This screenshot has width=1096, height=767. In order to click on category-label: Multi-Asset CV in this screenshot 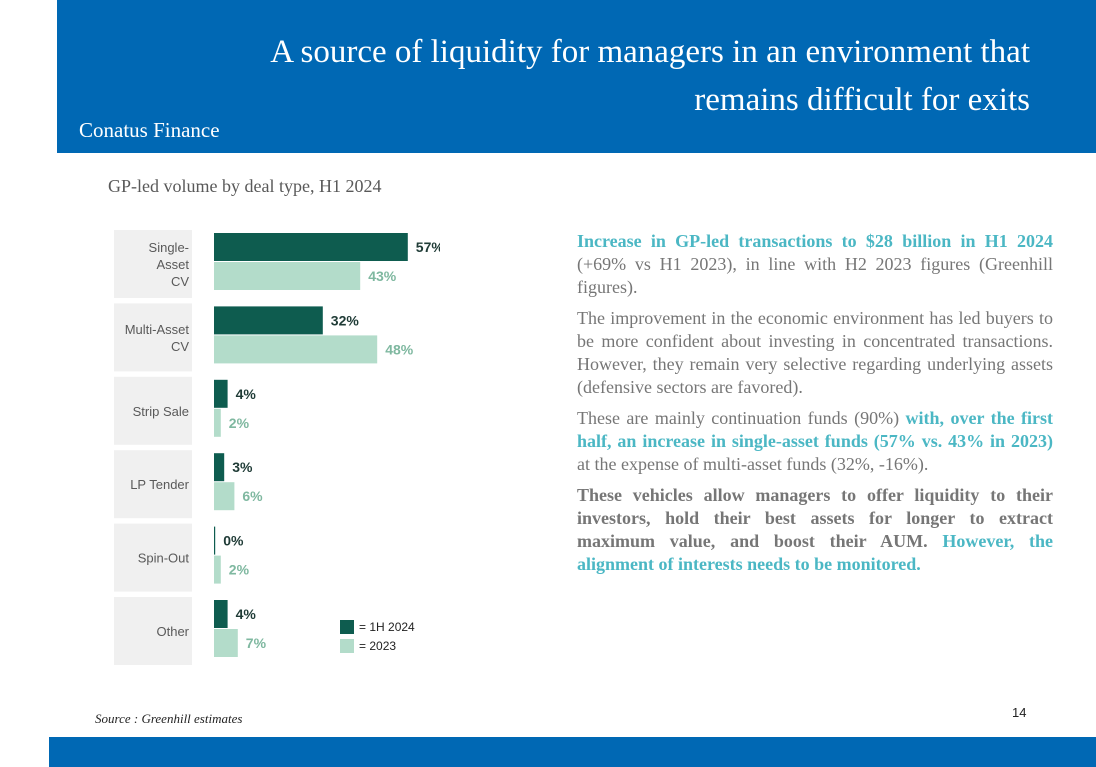, I will do `click(157, 338)`.